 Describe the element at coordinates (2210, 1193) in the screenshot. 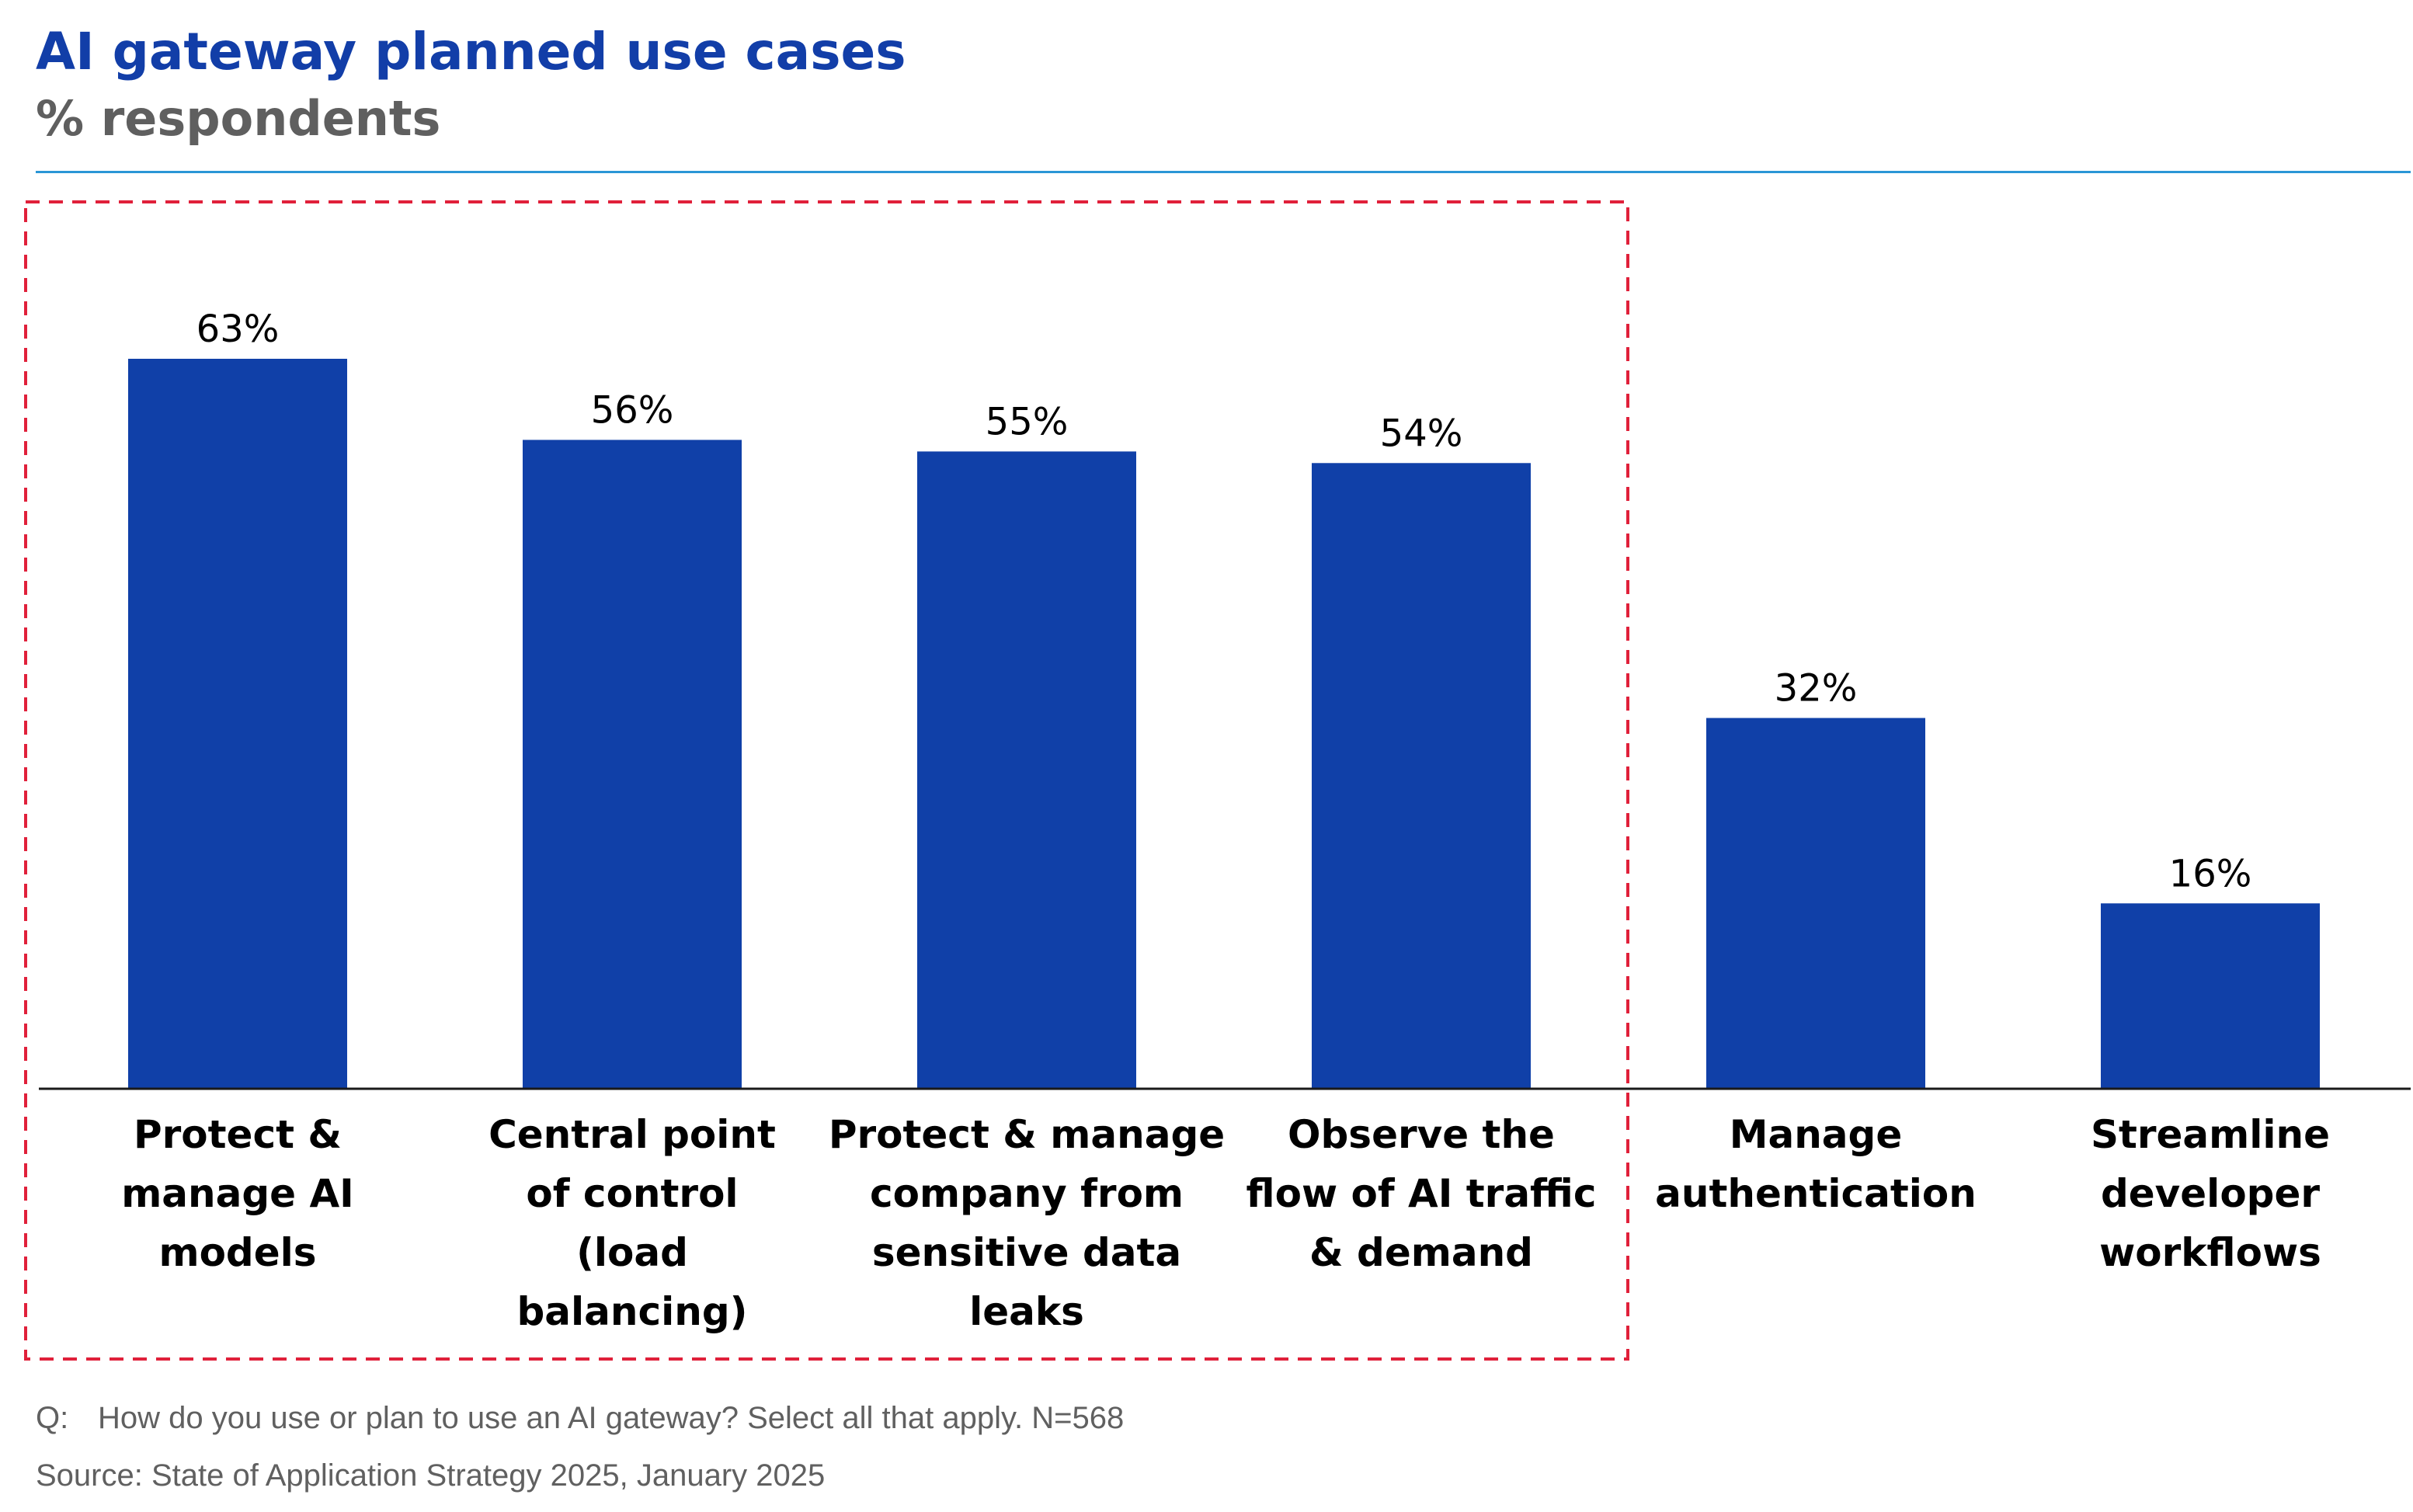

I see `category-label: Streamline developer workflows` at that location.